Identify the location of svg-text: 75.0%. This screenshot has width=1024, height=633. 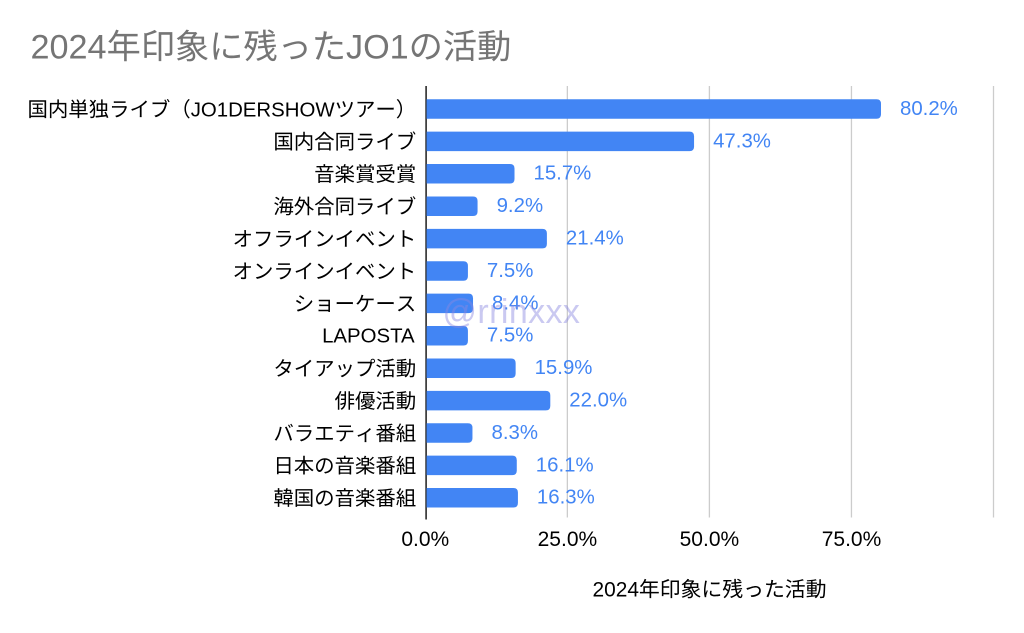
(852, 539).